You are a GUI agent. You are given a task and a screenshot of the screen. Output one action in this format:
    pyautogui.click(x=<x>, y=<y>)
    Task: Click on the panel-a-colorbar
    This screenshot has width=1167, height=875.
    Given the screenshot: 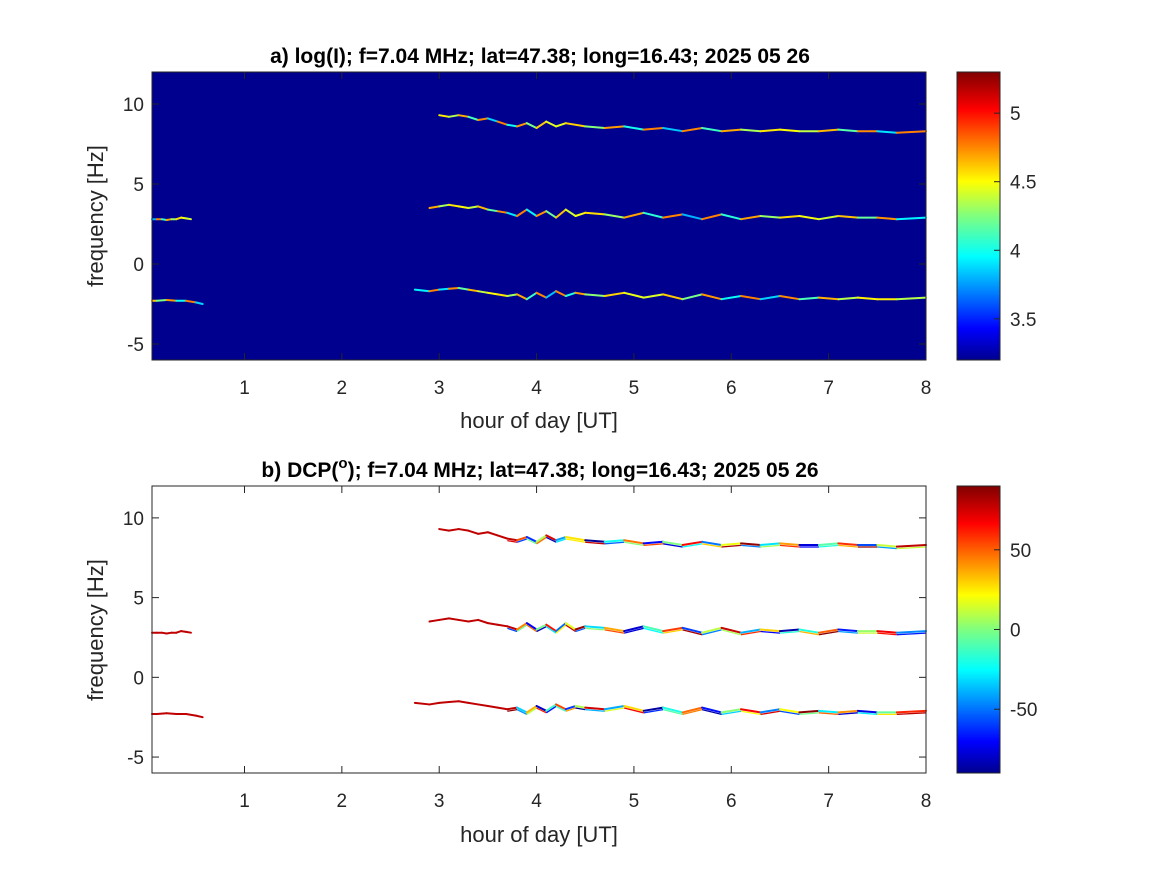 What is the action you would take?
    pyautogui.click(x=978, y=216)
    